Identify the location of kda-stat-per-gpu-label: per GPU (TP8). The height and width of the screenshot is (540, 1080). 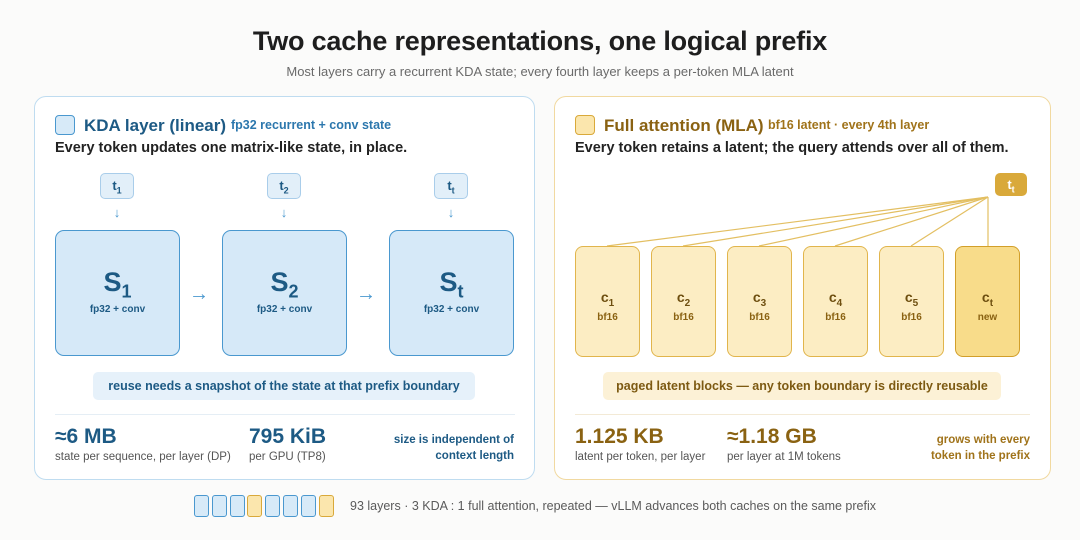
(287, 457).